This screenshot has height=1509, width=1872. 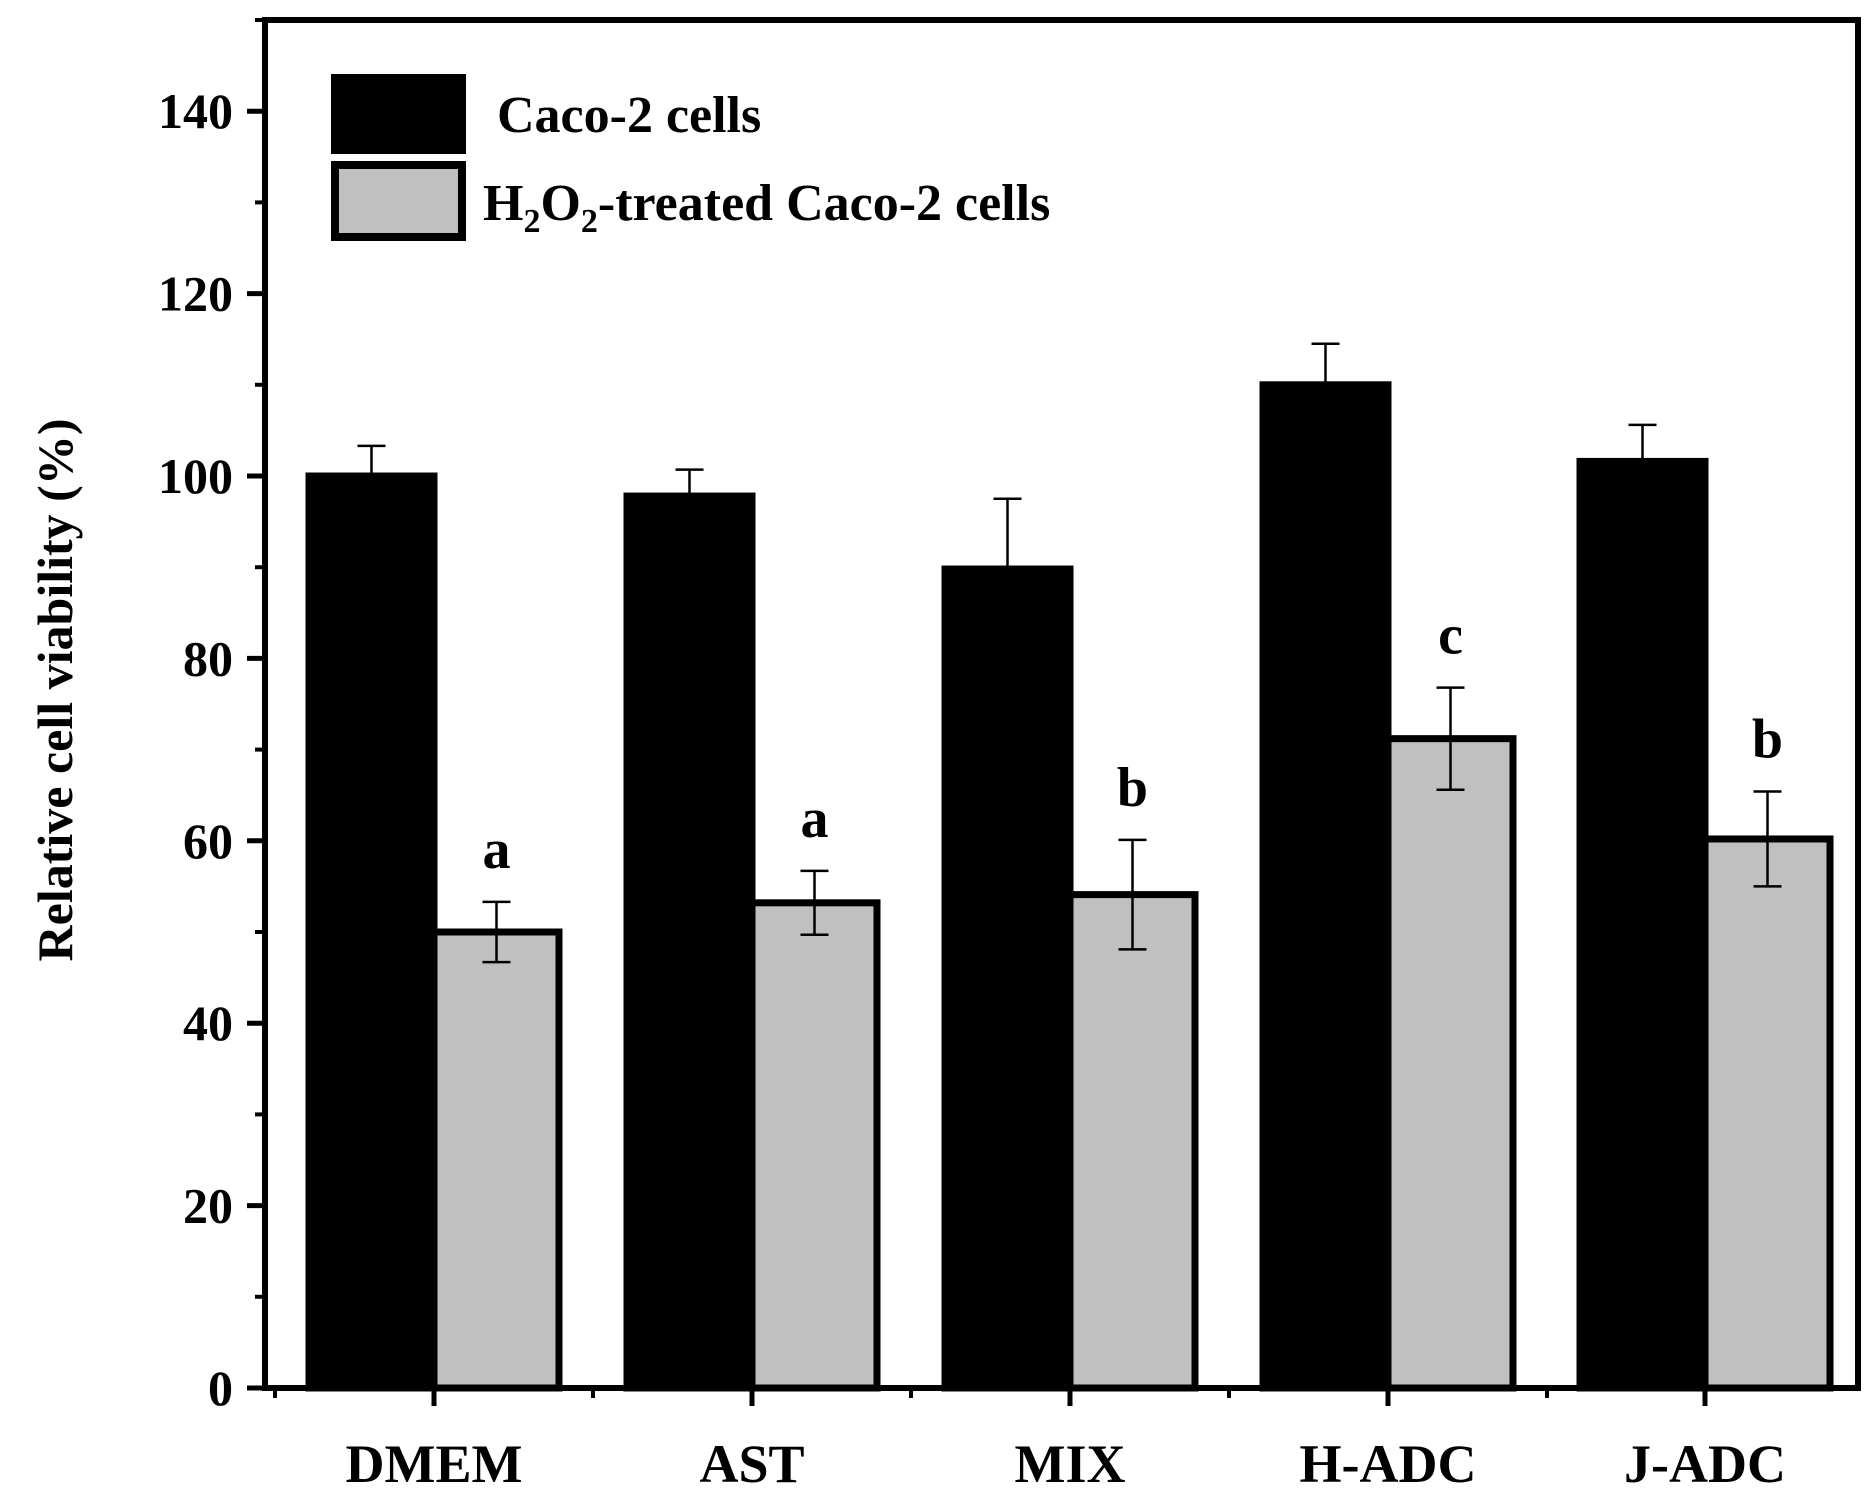 I want to click on legend-h2o2-sub1: 2, so click(x=531, y=221).